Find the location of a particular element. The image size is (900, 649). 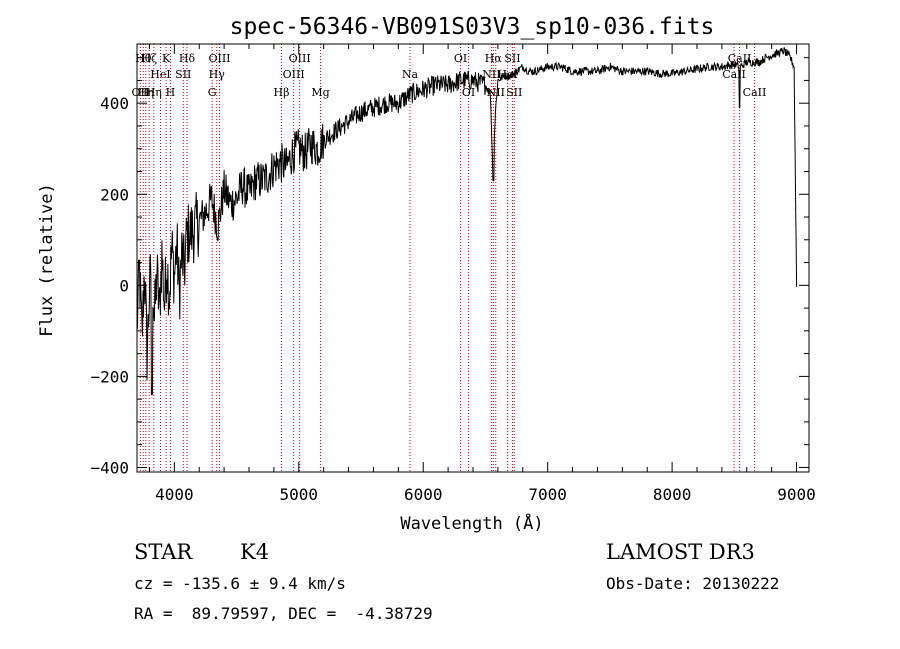

line-marker-label: Na is located at coordinates (410, 74).